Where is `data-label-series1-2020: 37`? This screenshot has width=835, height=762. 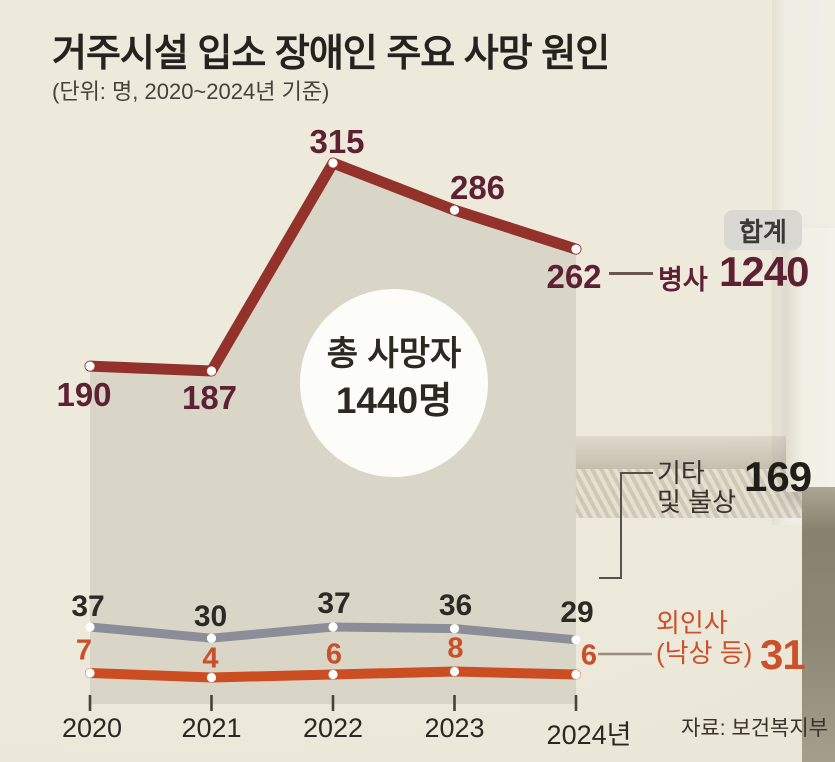 data-label-series1-2020: 37 is located at coordinates (88, 606).